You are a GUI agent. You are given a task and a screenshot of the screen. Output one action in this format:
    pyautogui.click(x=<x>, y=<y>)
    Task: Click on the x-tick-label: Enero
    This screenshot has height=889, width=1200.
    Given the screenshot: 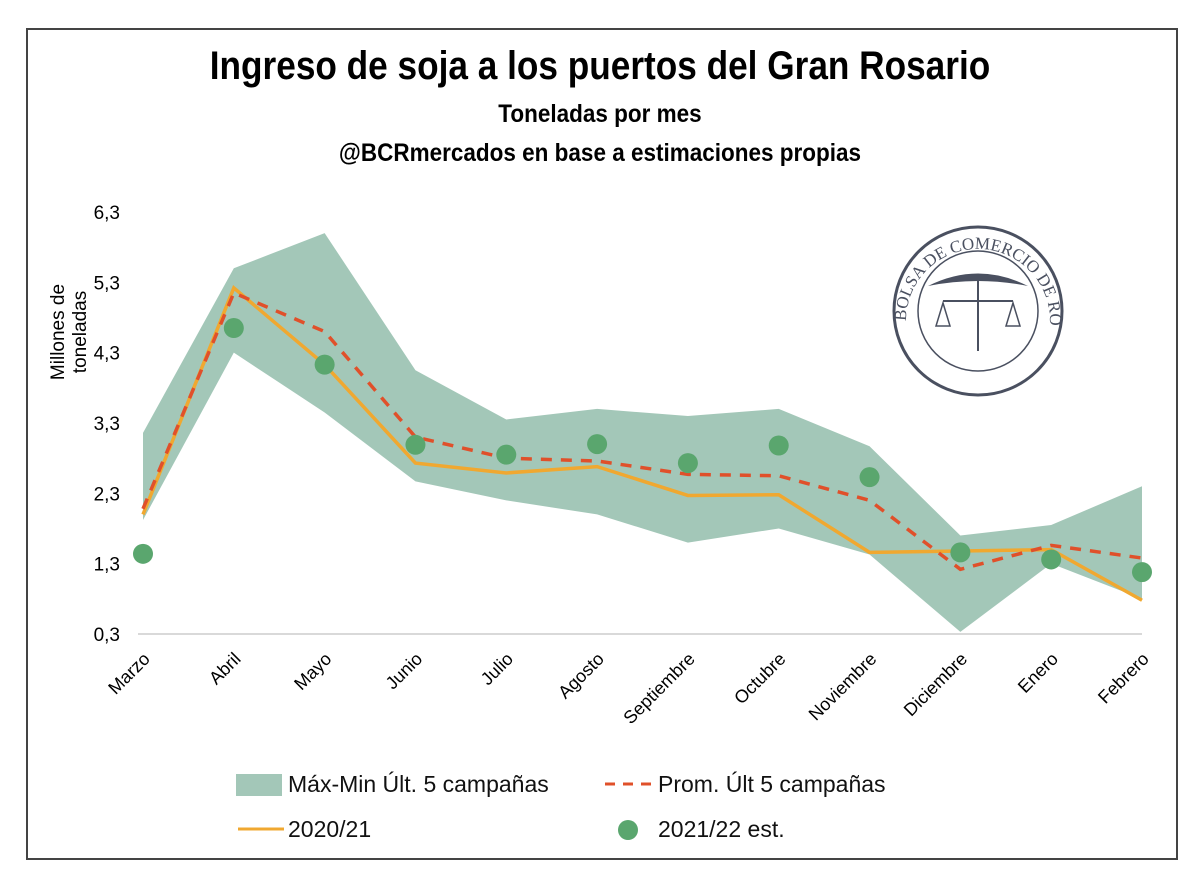 What is the action you would take?
    pyautogui.click(x=1038, y=673)
    